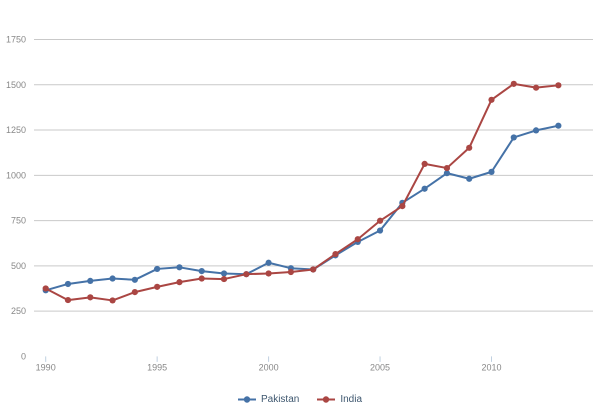  What do you see at coordinates (380, 220) in the screenshot?
I see `data-point-india-2005` at bounding box center [380, 220].